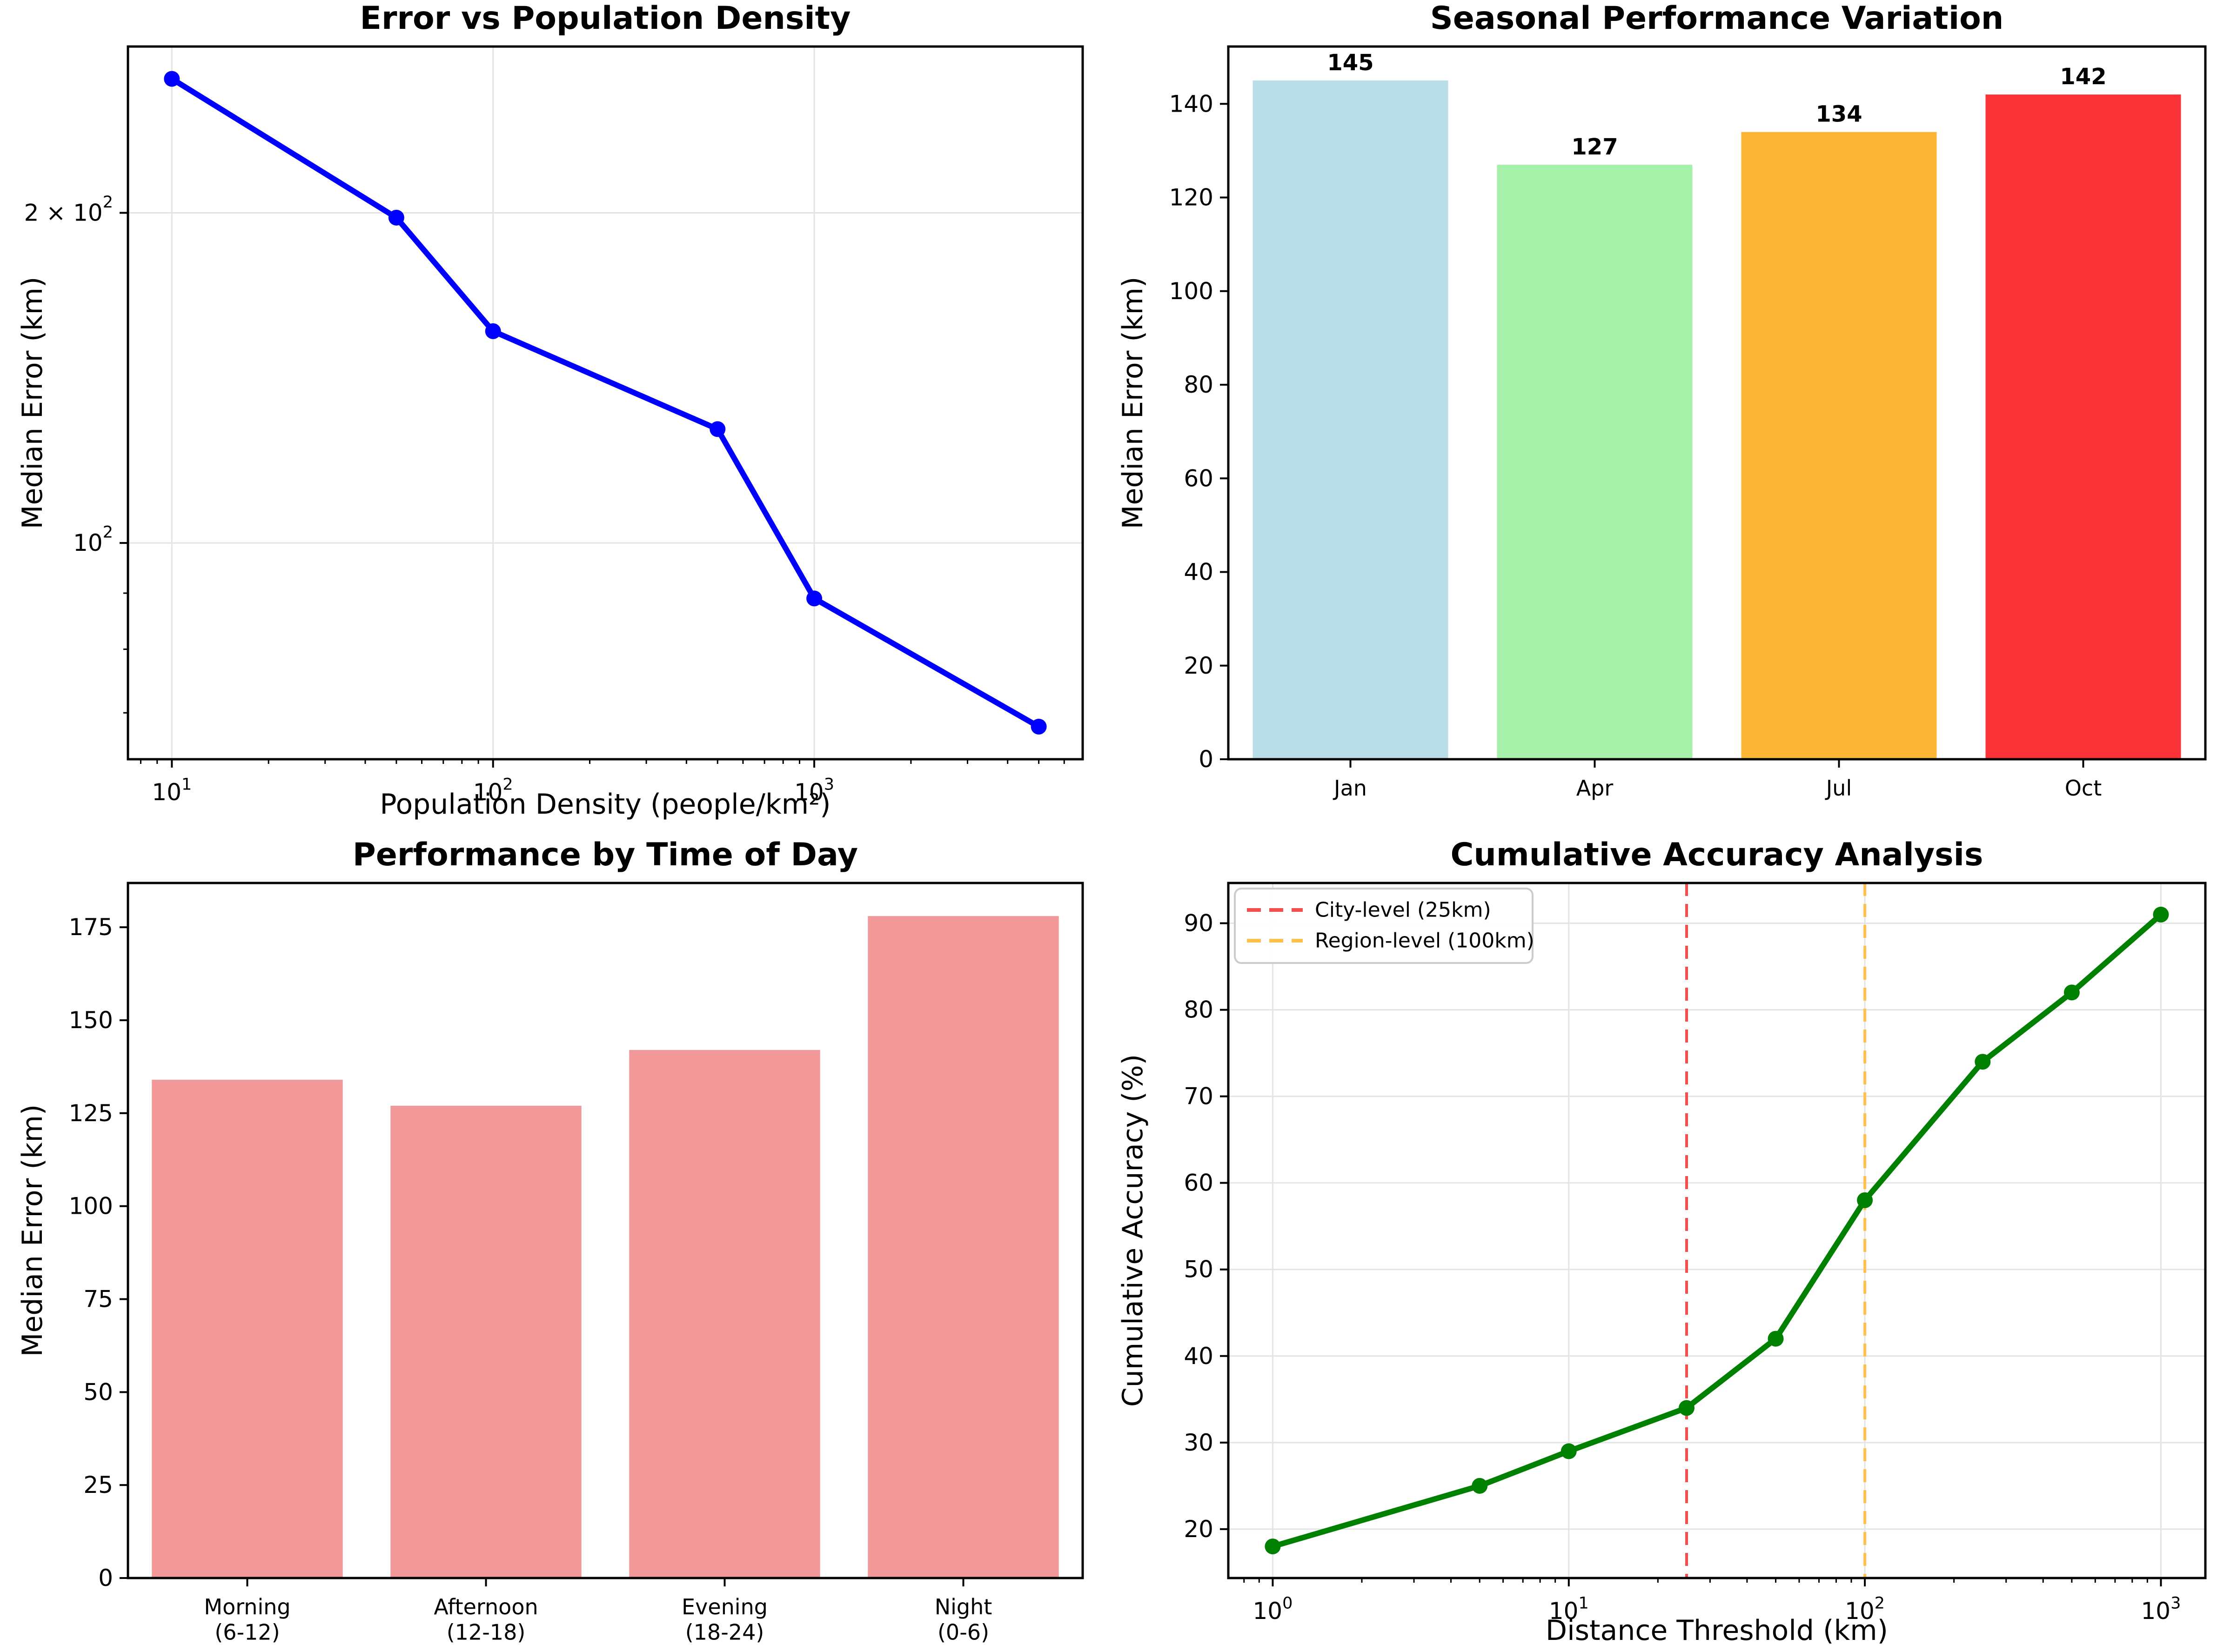 This screenshot has width=2217, height=1652. I want to click on legend: City-level (25km) Region-level (100km), so click(1384, 926).